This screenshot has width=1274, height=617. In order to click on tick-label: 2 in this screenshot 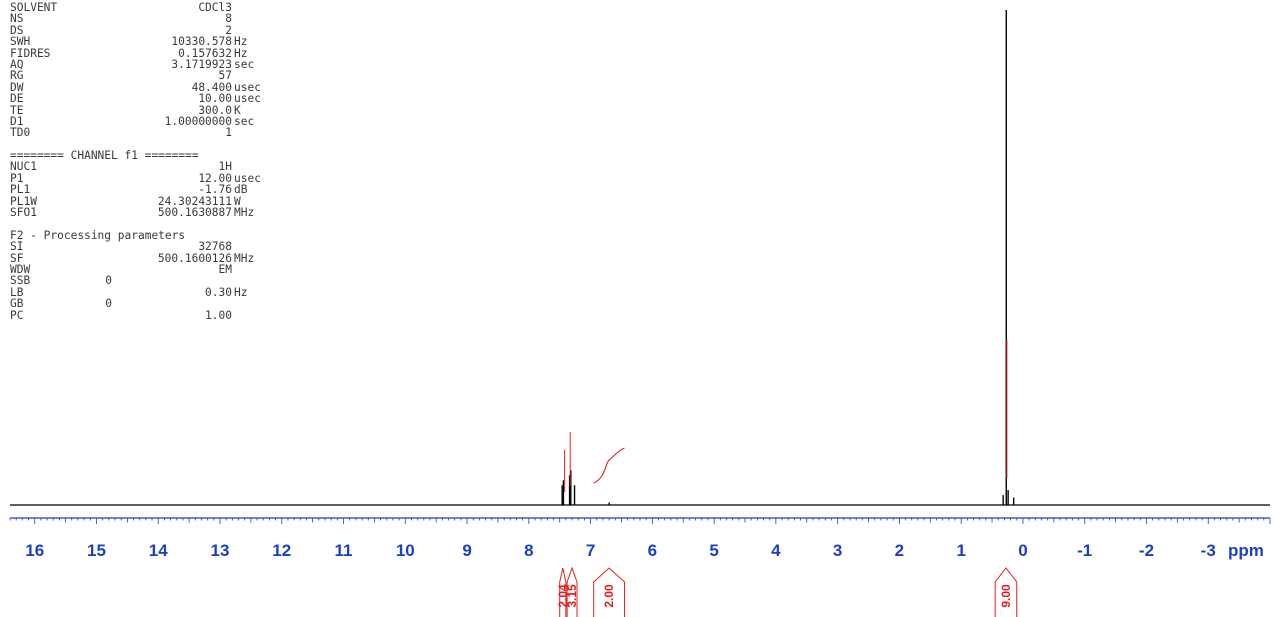, I will do `click(899, 550)`.